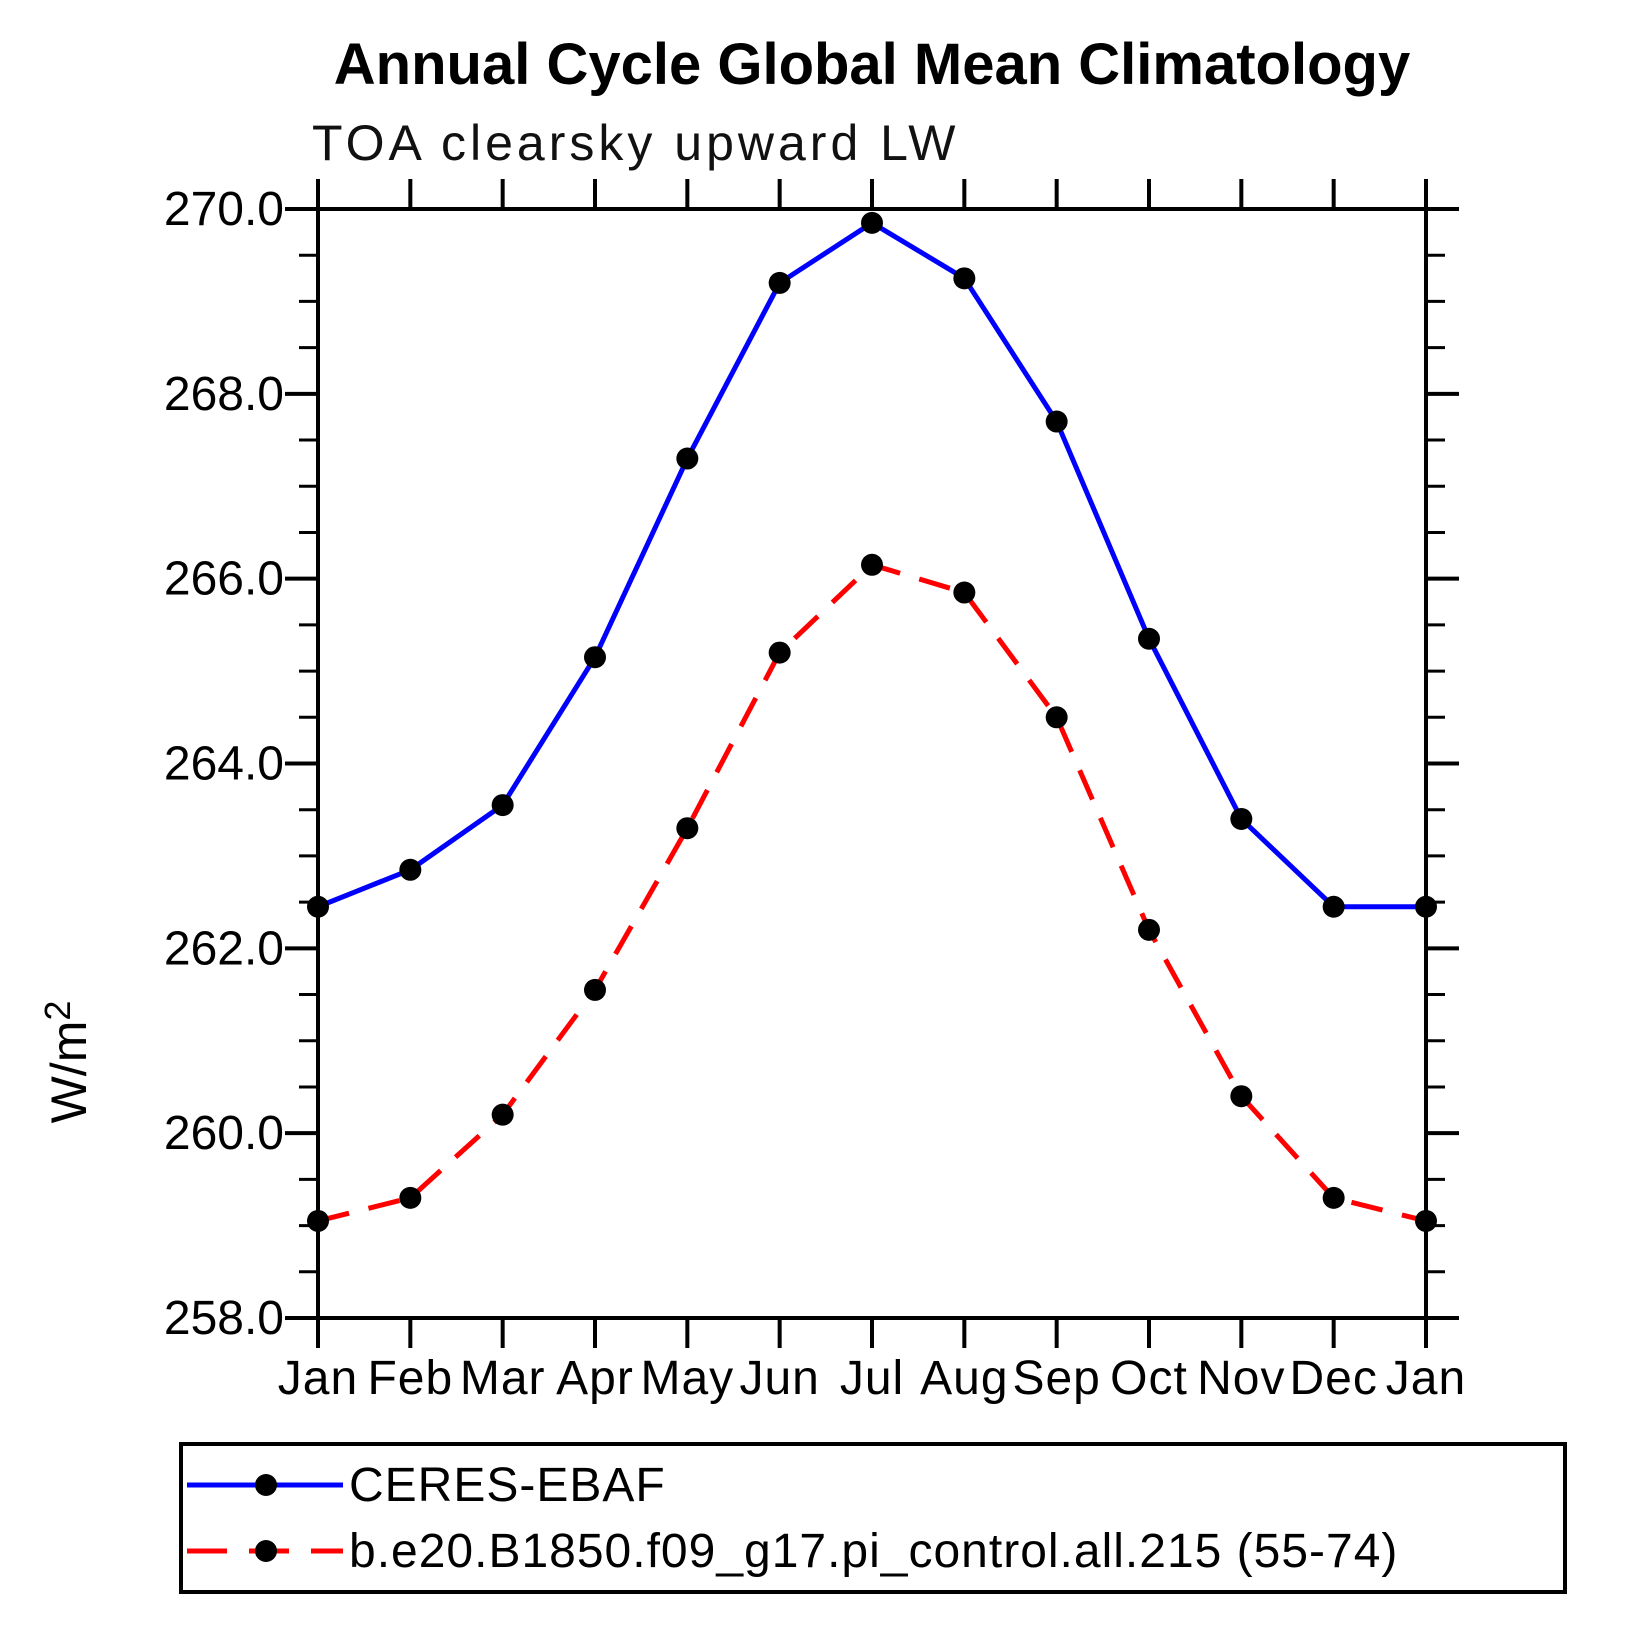 The height and width of the screenshot is (1630, 1630). I want to click on y-tick-label: 268.0, so click(224, 394).